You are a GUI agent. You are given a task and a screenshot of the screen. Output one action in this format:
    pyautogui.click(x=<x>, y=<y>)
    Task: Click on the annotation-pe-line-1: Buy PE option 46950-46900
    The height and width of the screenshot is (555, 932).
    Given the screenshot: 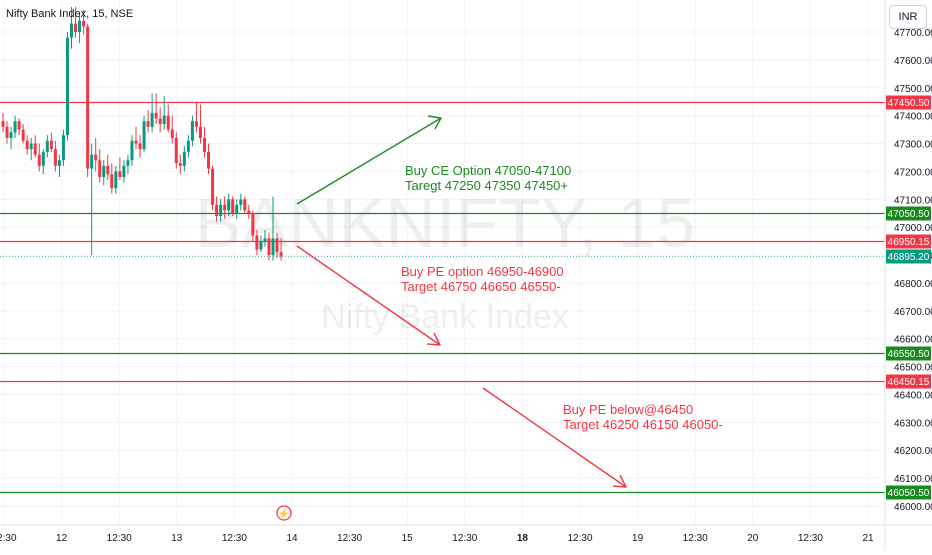 What is the action you would take?
    pyautogui.click(x=482, y=271)
    